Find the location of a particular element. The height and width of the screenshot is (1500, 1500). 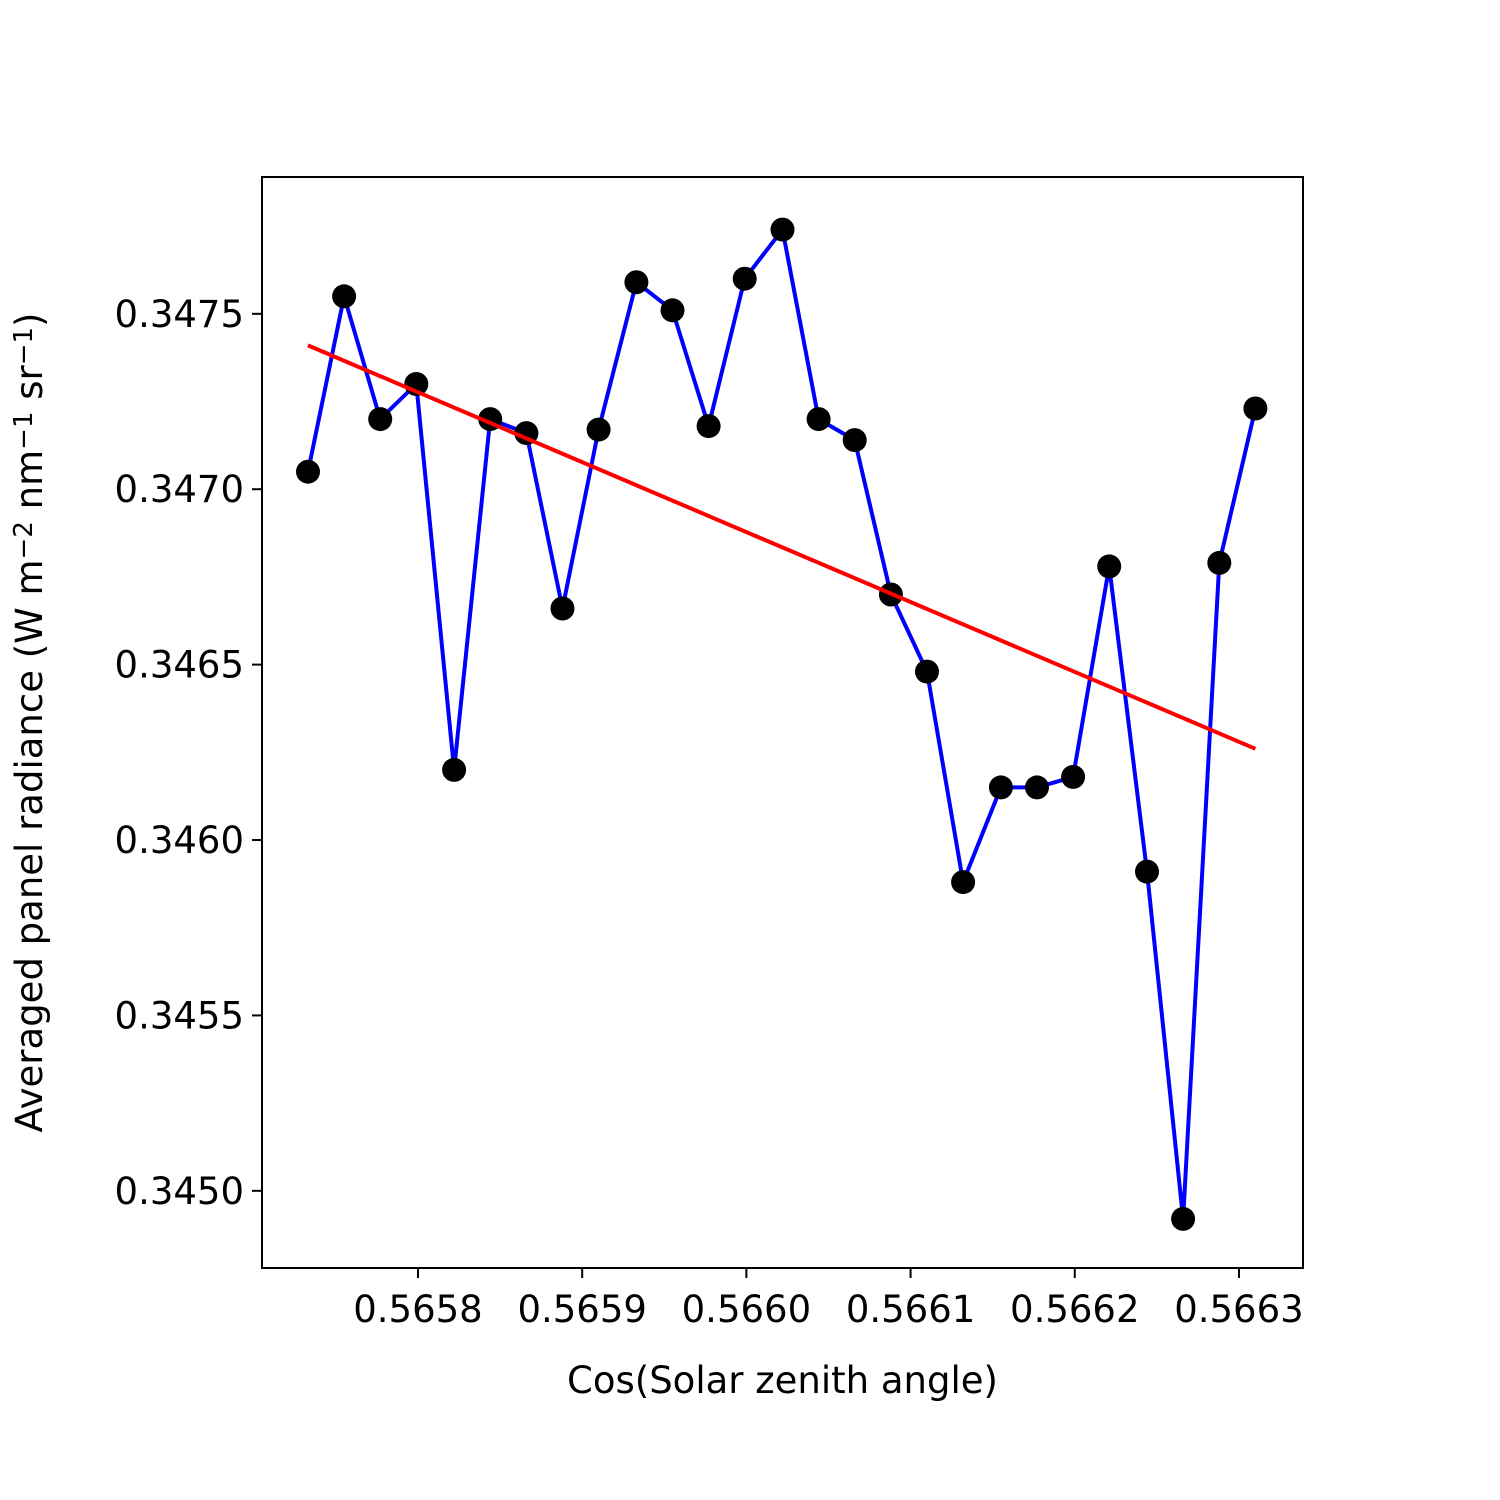

y-tick-label: 0.3460 is located at coordinates (179, 840).